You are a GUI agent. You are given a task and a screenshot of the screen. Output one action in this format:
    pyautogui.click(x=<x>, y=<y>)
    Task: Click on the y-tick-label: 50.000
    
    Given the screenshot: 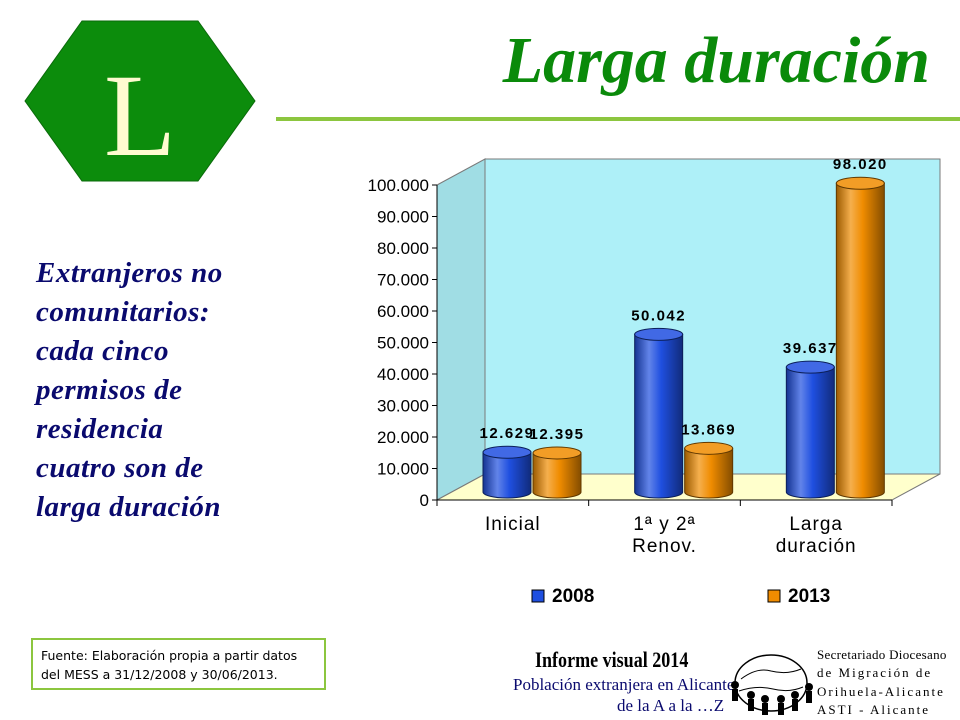 What is the action you would take?
    pyautogui.click(x=403, y=343)
    